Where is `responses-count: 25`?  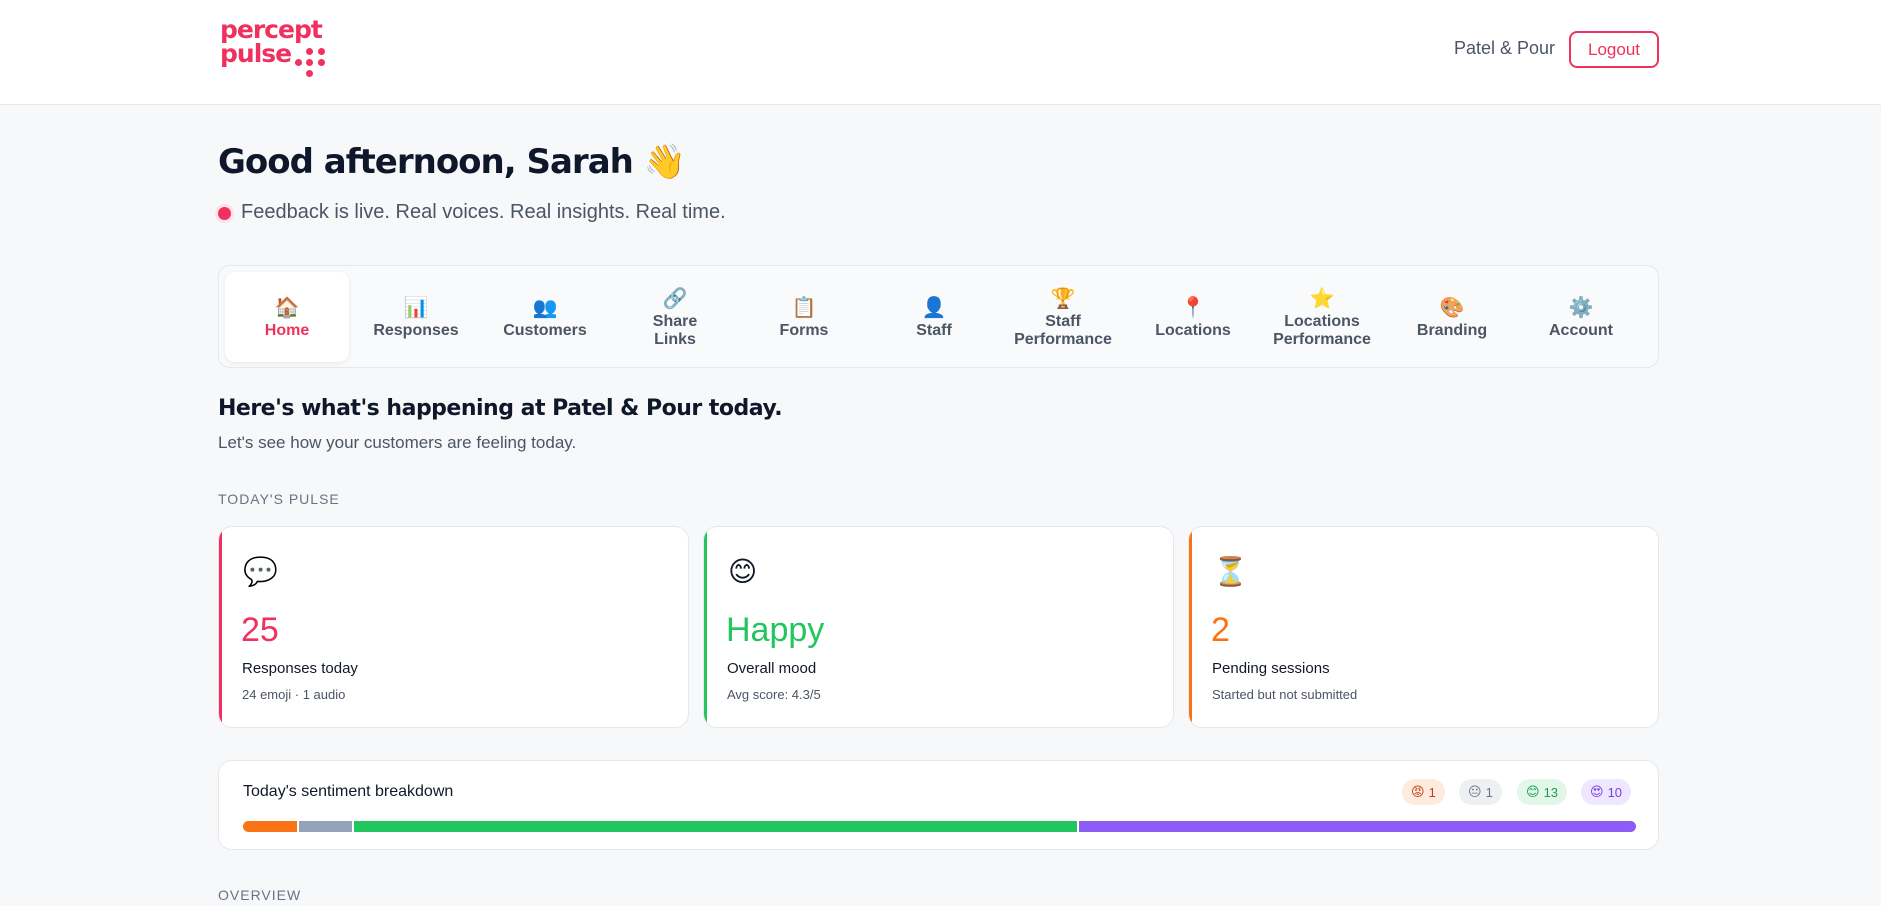
responses-count: 25 is located at coordinates (260, 630).